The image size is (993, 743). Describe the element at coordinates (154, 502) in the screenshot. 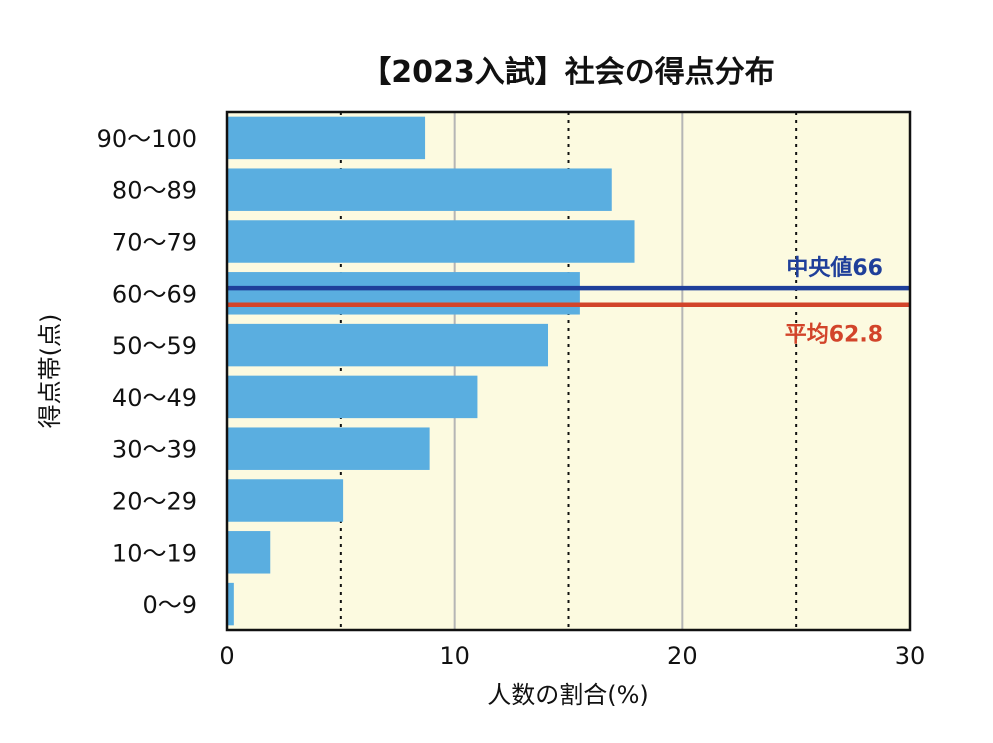

I see `y-tick-label: 20〜29` at that location.